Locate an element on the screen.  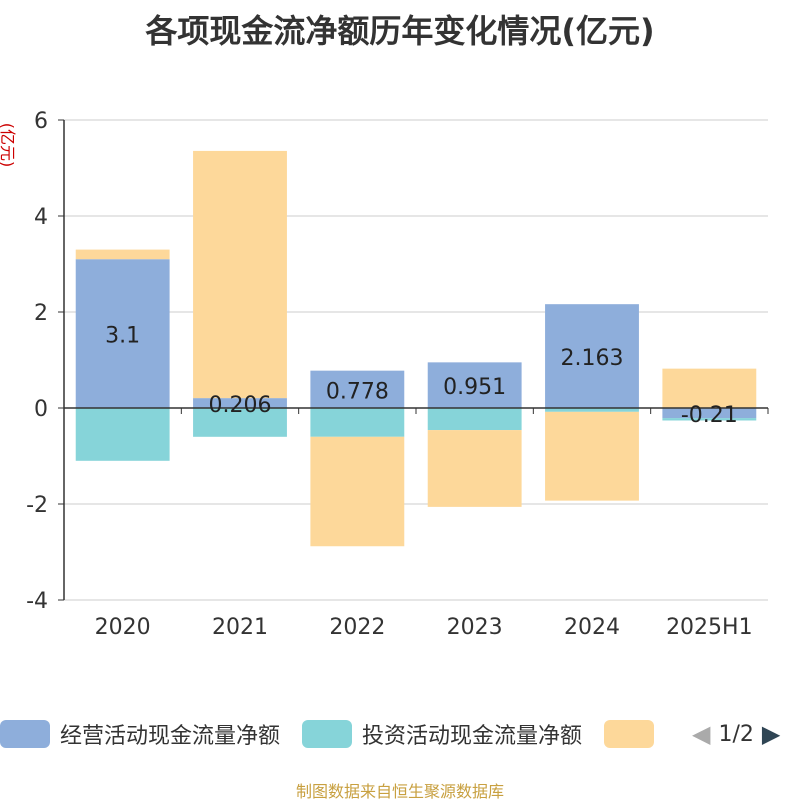
bar-series0-2020 is located at coordinates (122, 333).